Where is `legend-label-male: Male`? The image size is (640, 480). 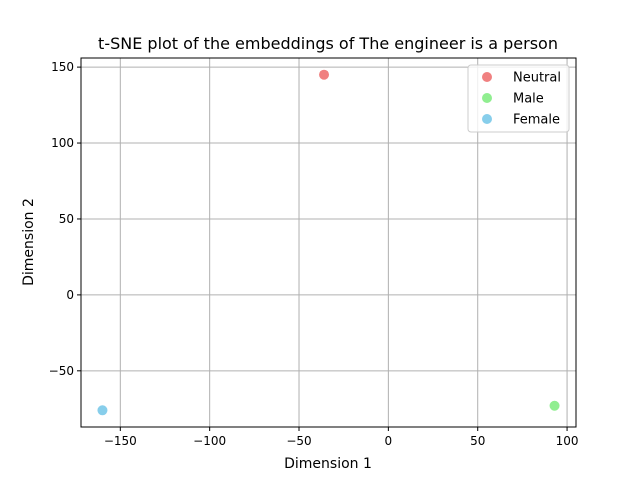 legend-label-male: Male is located at coordinates (528, 99).